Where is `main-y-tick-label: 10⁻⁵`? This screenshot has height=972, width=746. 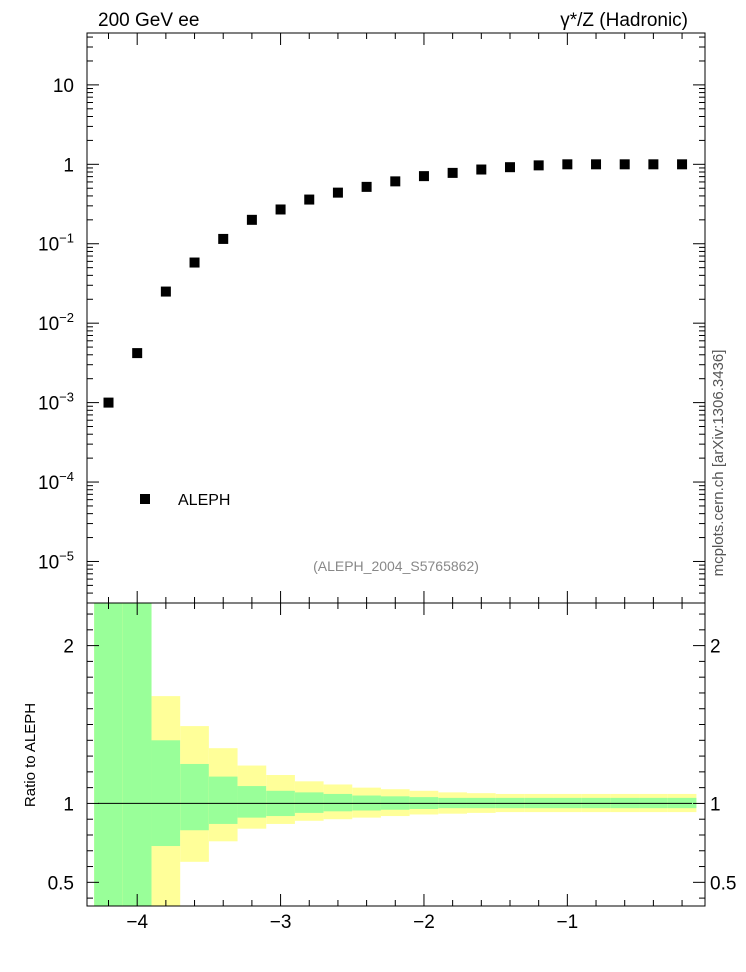
main-y-tick-label: 10⁻⁵ is located at coordinates (56, 560).